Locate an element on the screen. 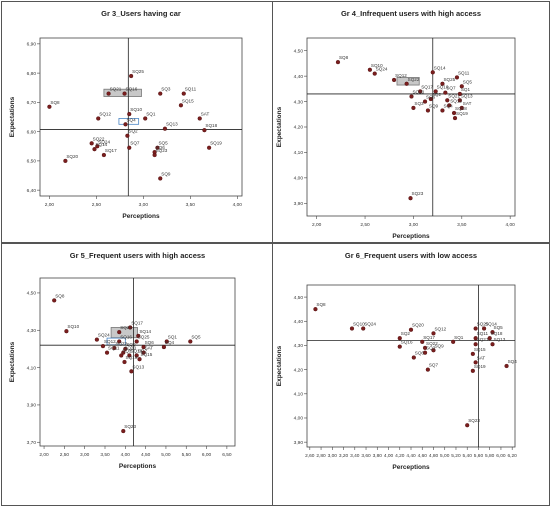 The image size is (550, 511). x-tick-label: 5,50 is located at coordinates (187, 455).